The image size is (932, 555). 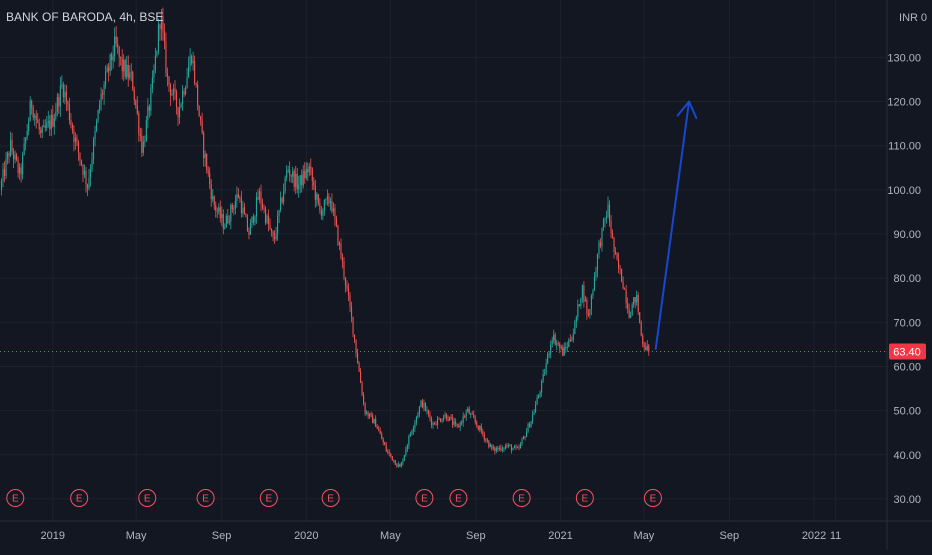 I want to click on last-price-tag, so click(x=907, y=351).